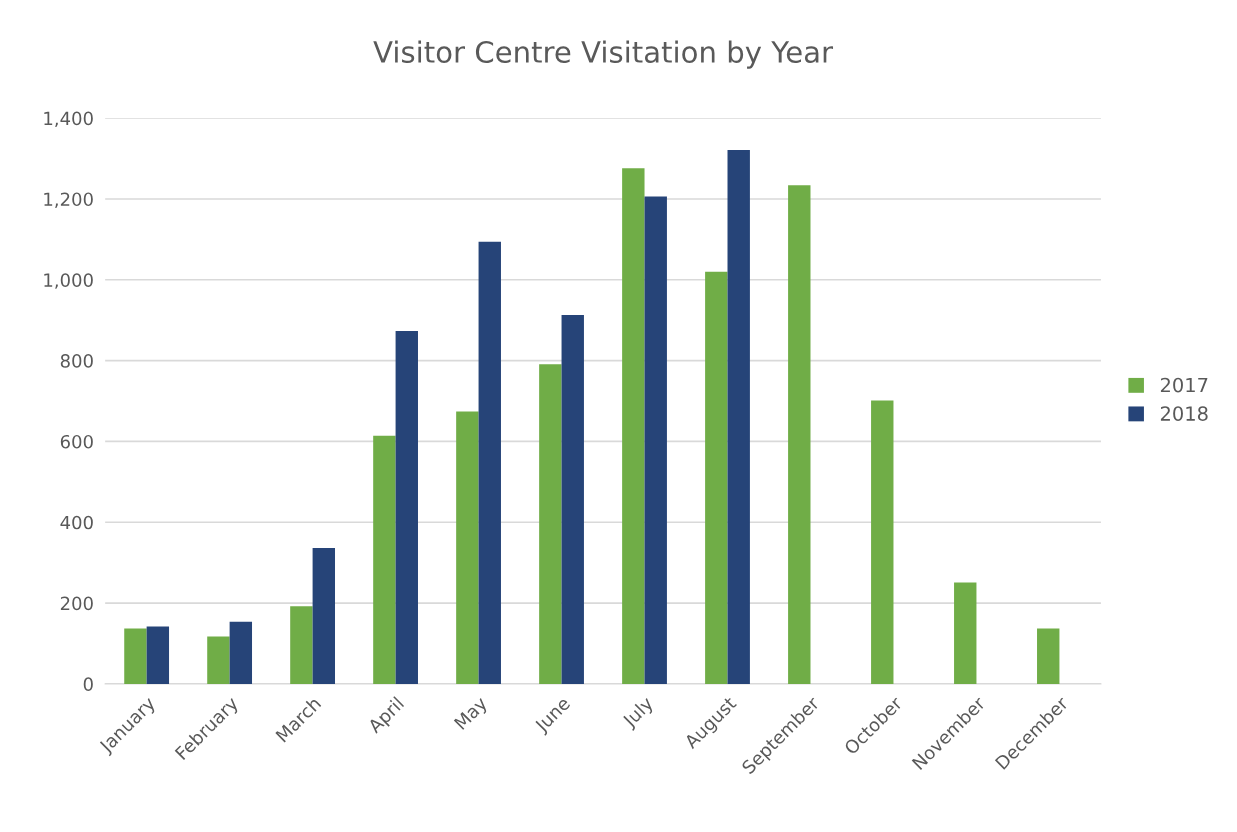  What do you see at coordinates (76, 522) in the screenshot?
I see `y-tick-label: 400` at bounding box center [76, 522].